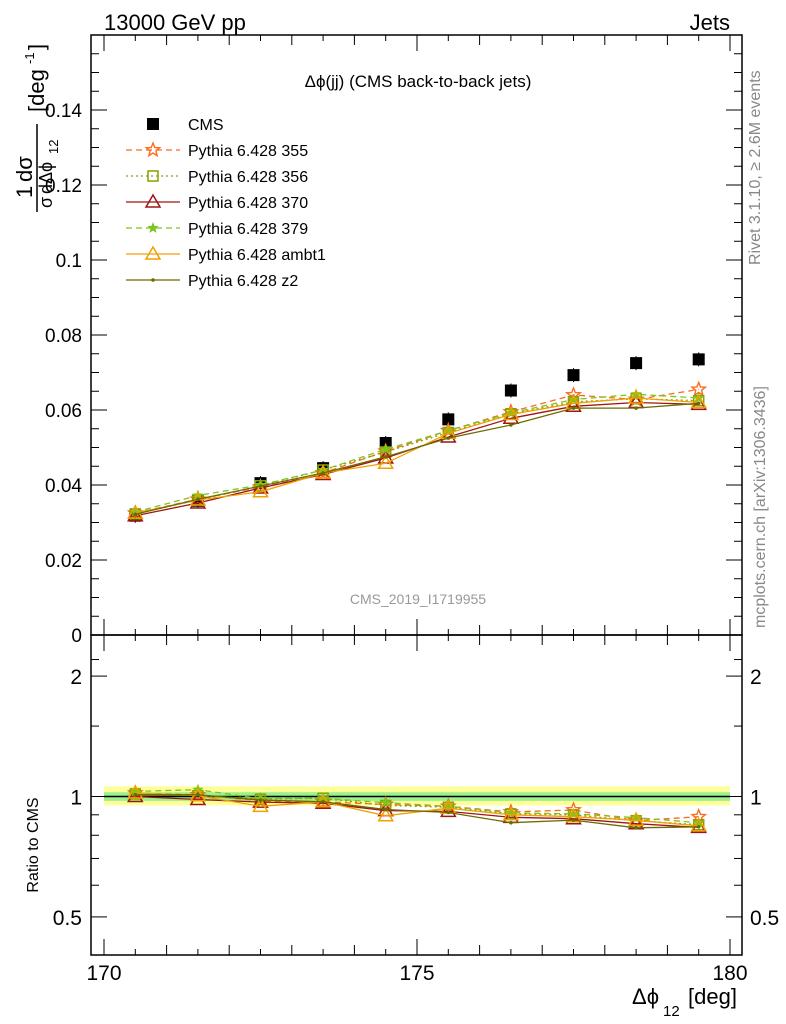 The width and height of the screenshot is (786, 1024). What do you see at coordinates (416, 973) in the screenshot?
I see `x-tick-label: 175` at bounding box center [416, 973].